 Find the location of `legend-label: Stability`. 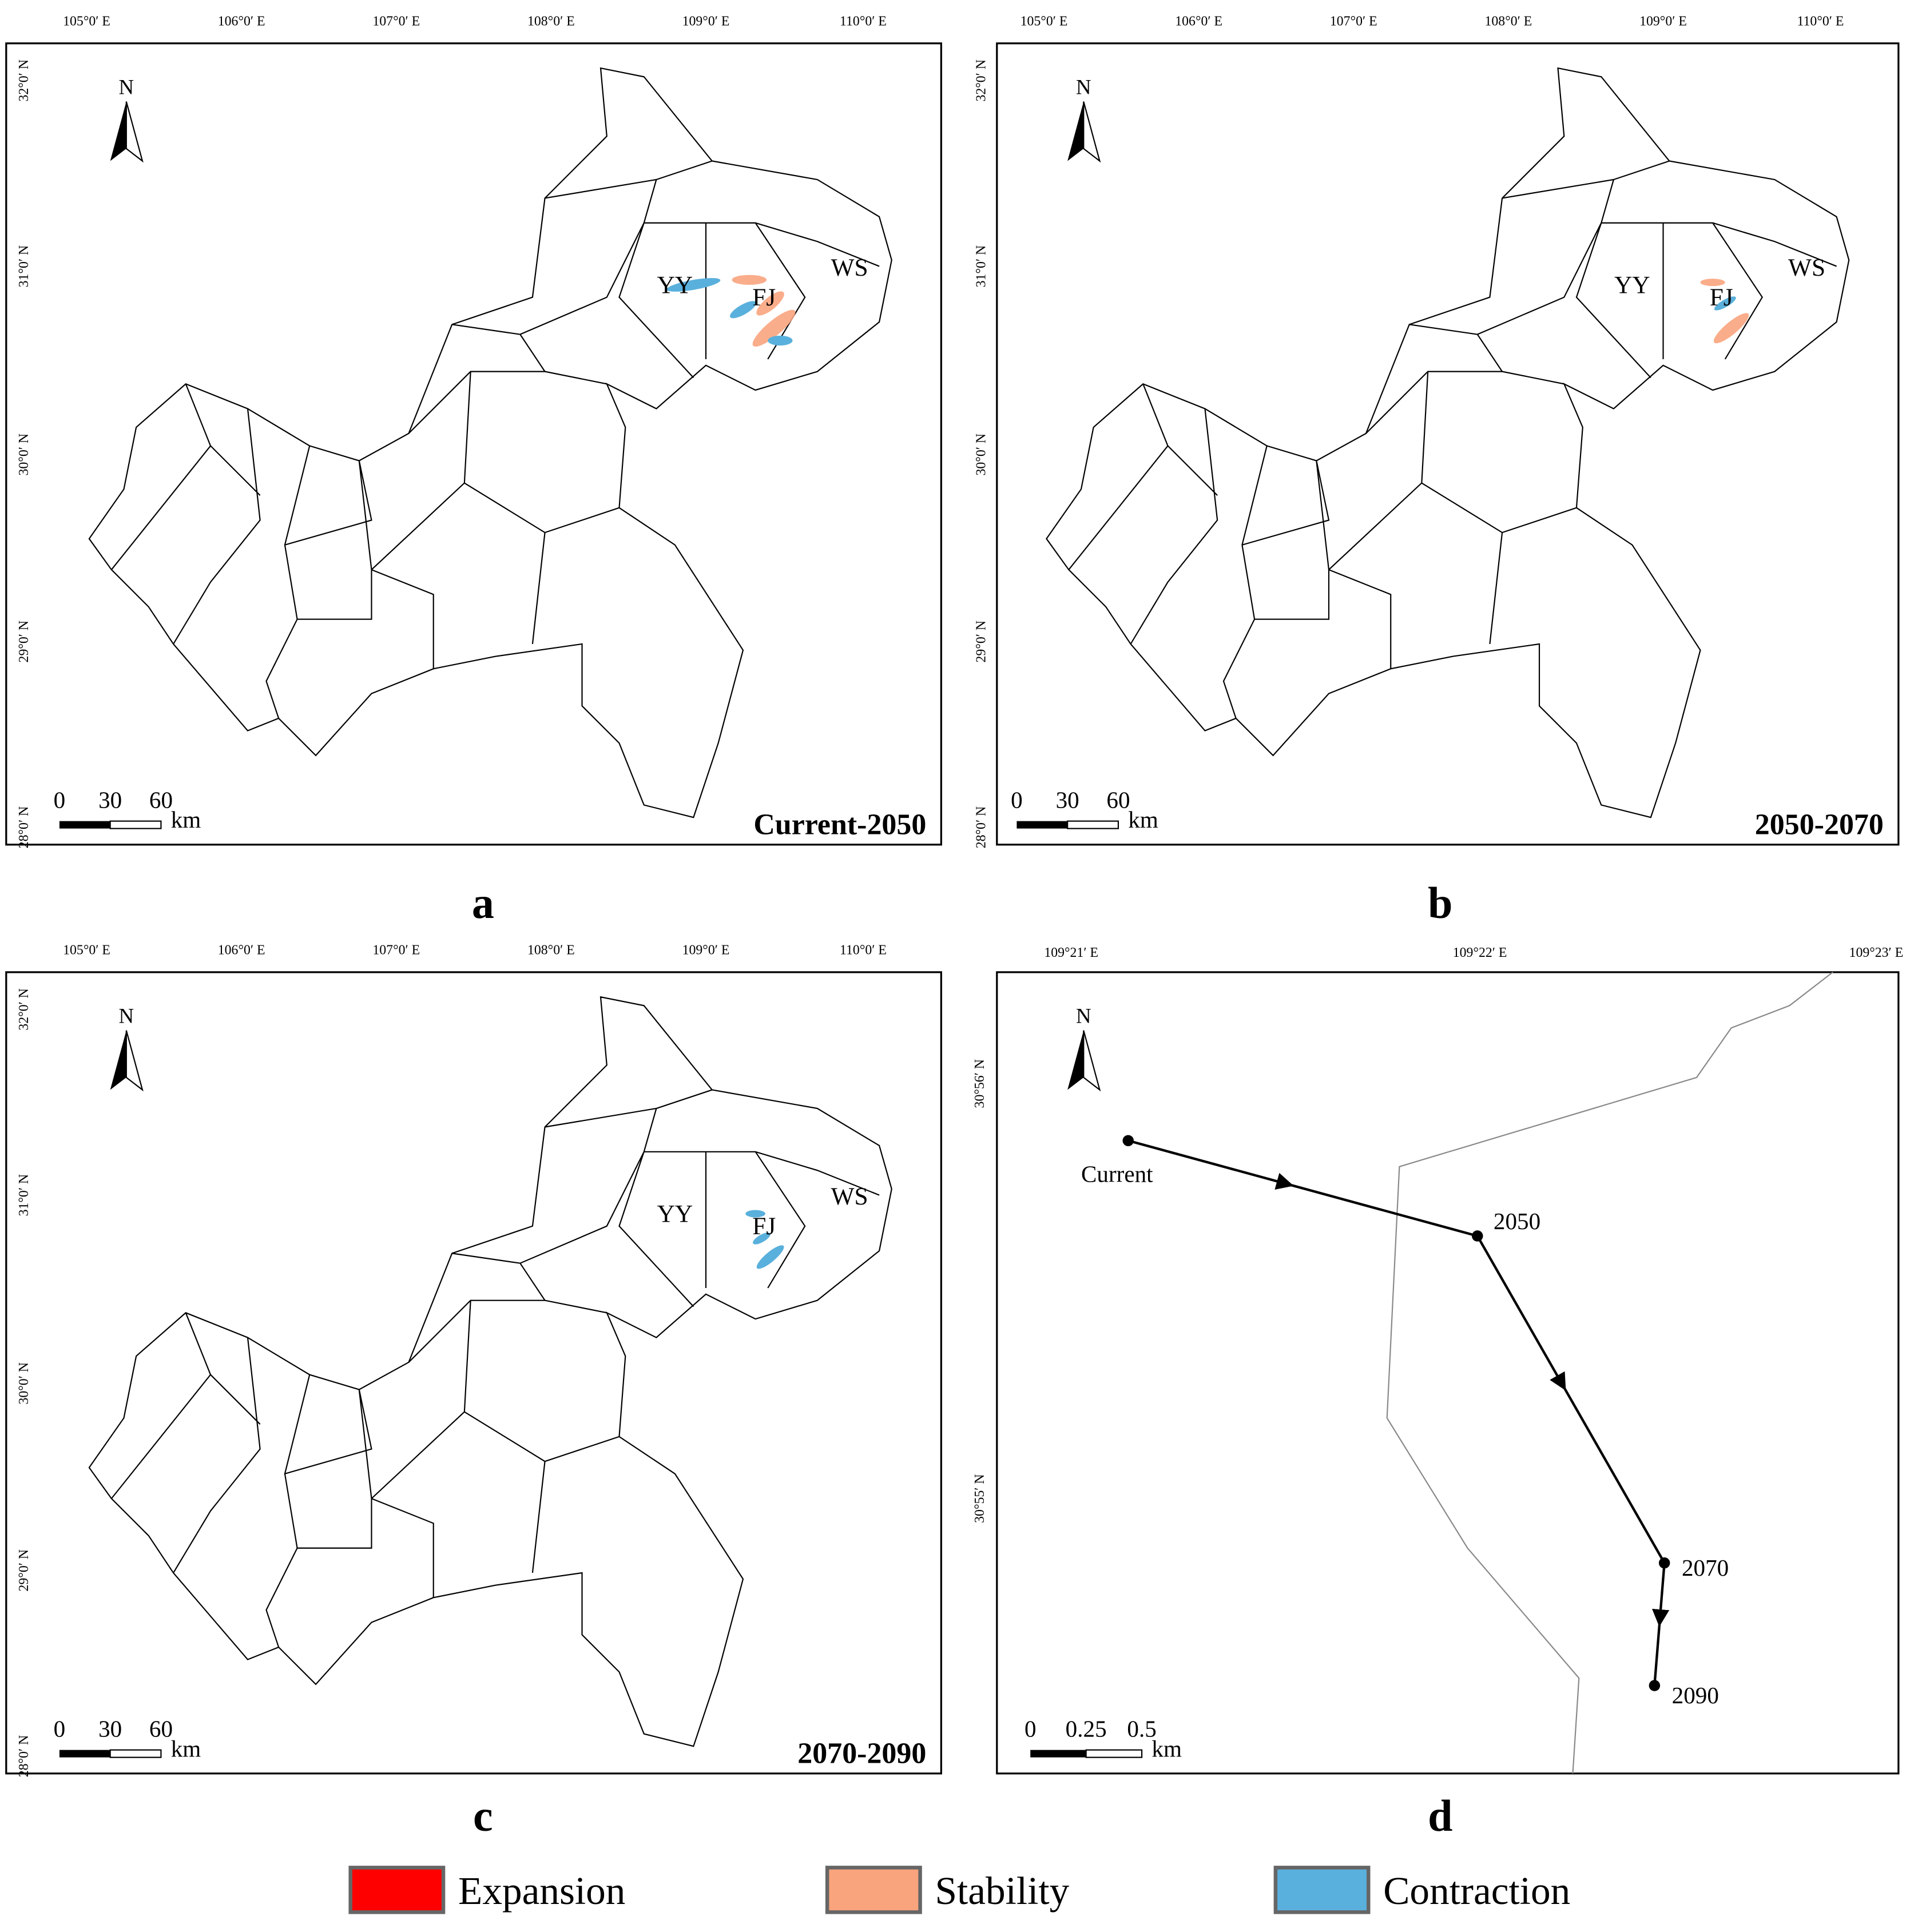

legend-label: Stability is located at coordinates (1002, 1891).